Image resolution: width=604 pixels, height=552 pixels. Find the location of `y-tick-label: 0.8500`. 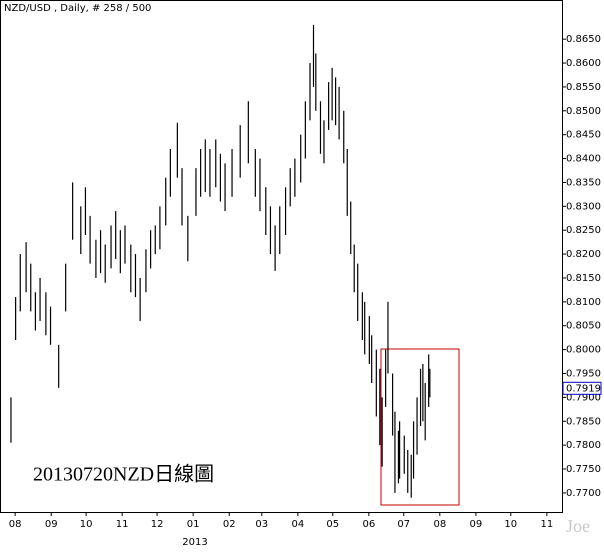

y-tick-label: 0.8500 is located at coordinates (583, 111).